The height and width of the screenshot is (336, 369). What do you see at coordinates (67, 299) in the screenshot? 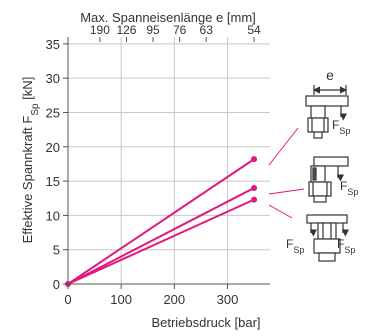
I see `x-tick-label: 0` at bounding box center [67, 299].